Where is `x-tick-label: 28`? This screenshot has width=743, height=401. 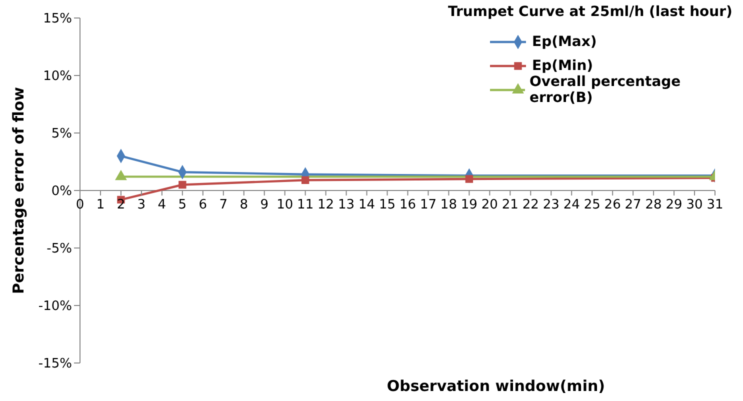
x-tick-label: 28 is located at coordinates (653, 205).